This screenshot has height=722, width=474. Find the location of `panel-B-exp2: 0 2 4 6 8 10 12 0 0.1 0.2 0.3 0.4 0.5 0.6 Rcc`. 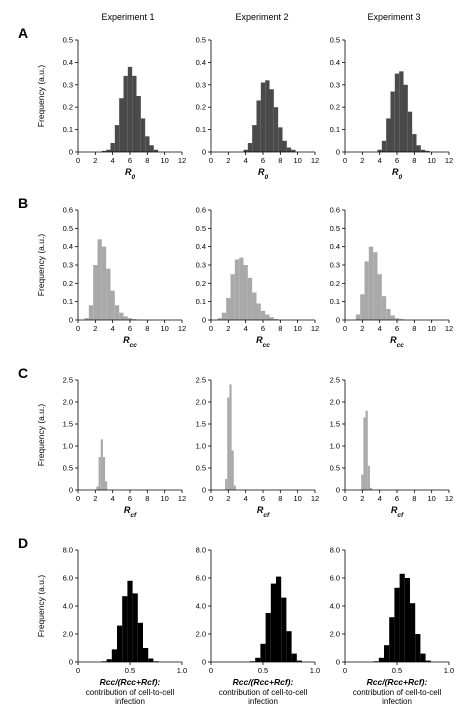

panel-B-exp2: 0 2 4 6 8 10 12 0 0.1 0.2 0.3 0.4 0.5 0.6 Rcc is located at coordinates (258, 277).